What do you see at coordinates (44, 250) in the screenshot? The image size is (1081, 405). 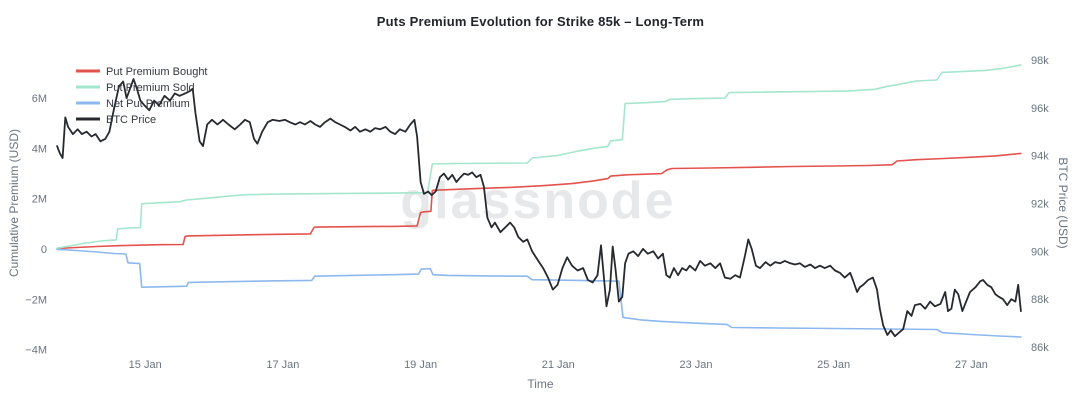 I see `left-axis-tick: 0` at bounding box center [44, 250].